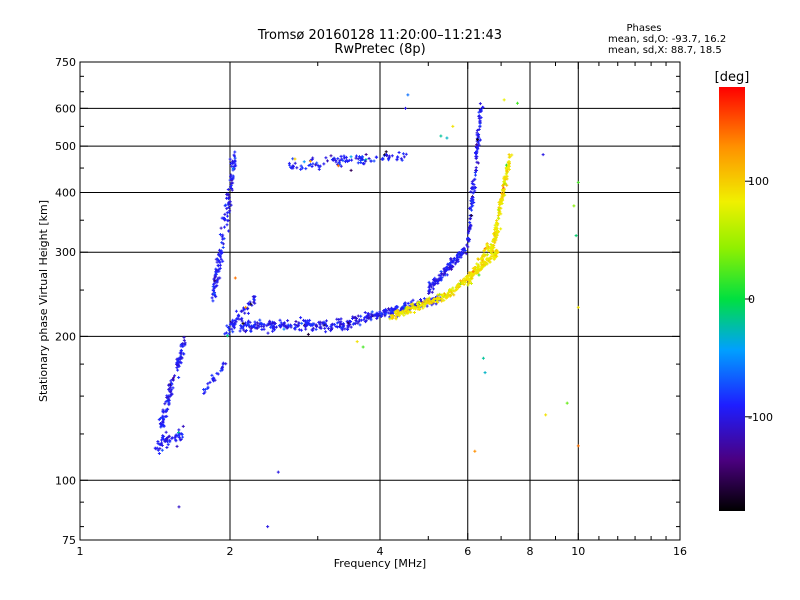 The height and width of the screenshot is (600, 800). Describe the element at coordinates (680, 551) in the screenshot. I see `x-tick-label: 16` at that location.